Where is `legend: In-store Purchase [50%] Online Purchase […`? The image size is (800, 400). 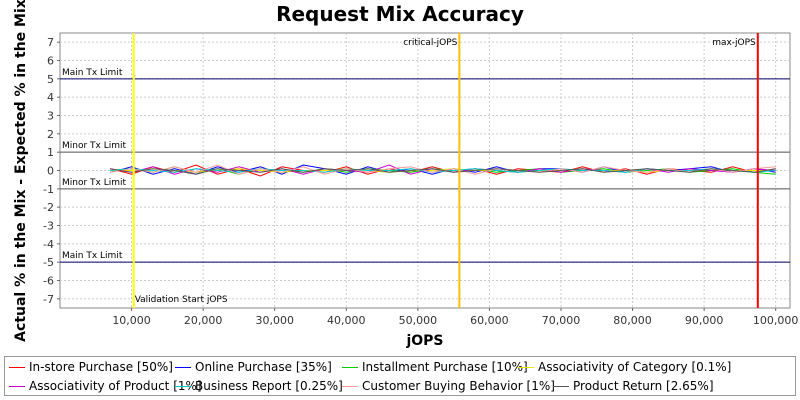 legend: In-store Purchase [50%] Online Purchase [… is located at coordinates (400, 376).